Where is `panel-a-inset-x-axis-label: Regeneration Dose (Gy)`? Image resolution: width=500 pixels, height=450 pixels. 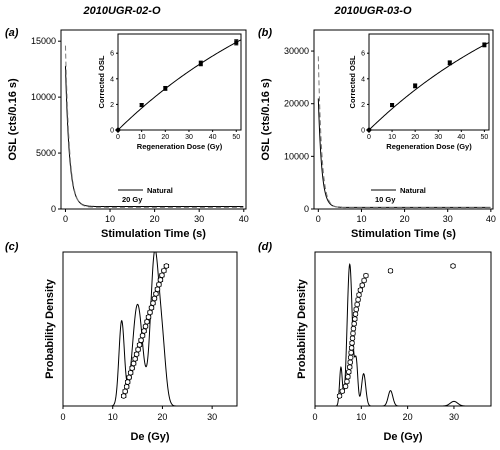 panel-a-inset-x-axis-label: Regeneration Dose (Gy) is located at coordinates (180, 146).